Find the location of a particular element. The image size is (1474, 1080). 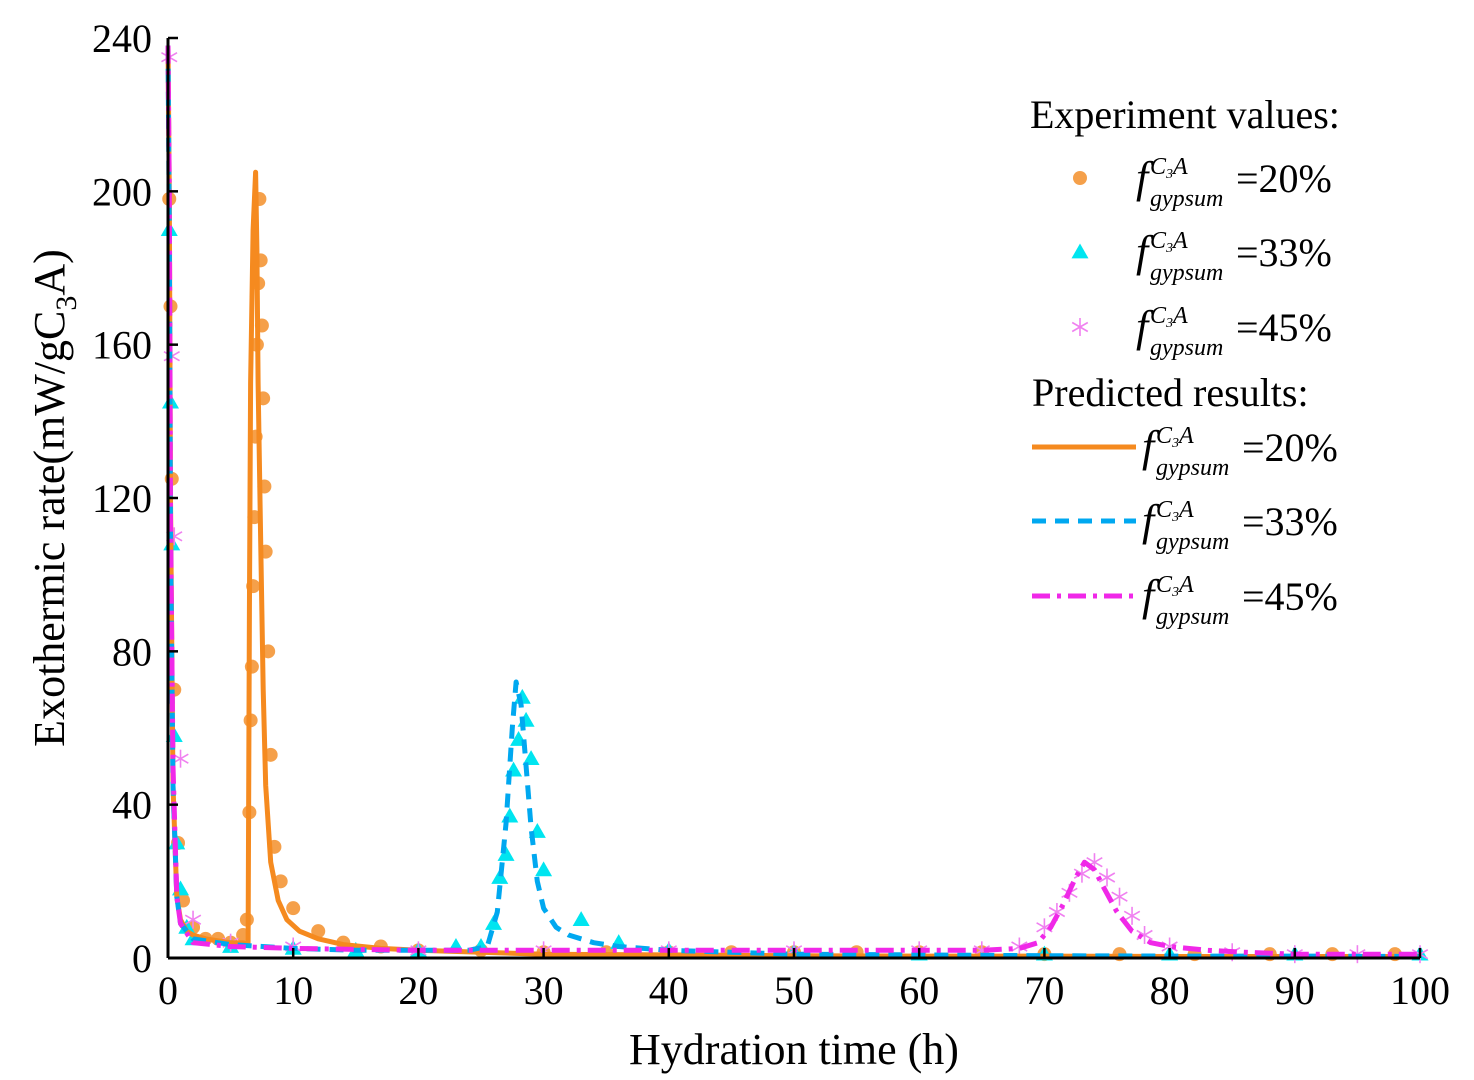

y-axis-title: Exothermic rate(mW/gC3A) is located at coordinates (54, 498).